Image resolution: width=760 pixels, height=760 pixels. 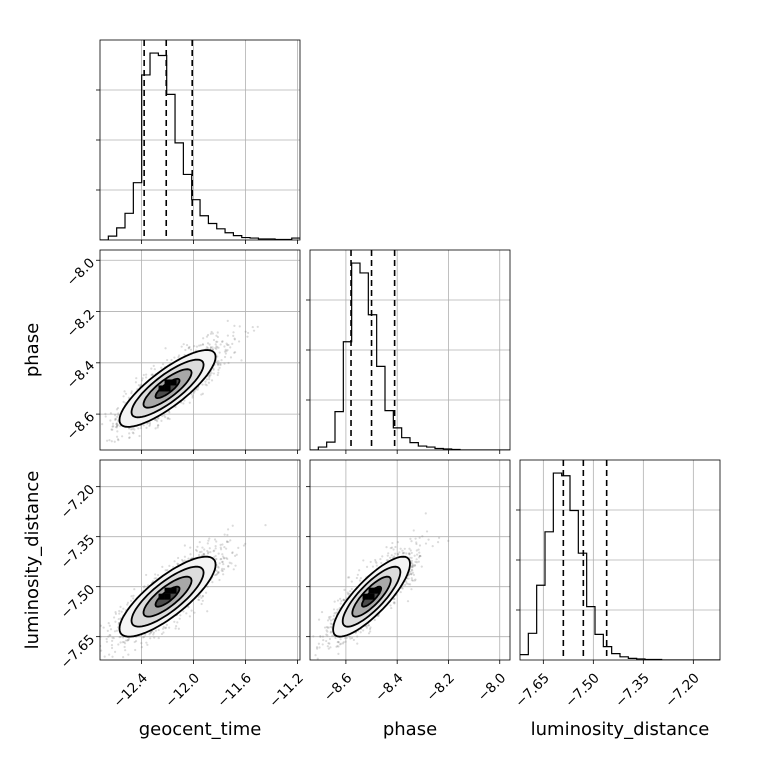 What do you see at coordinates (78, 552) in the screenshot?
I see `y-tick-label-luminosity_distance: −7.35` at bounding box center [78, 552].